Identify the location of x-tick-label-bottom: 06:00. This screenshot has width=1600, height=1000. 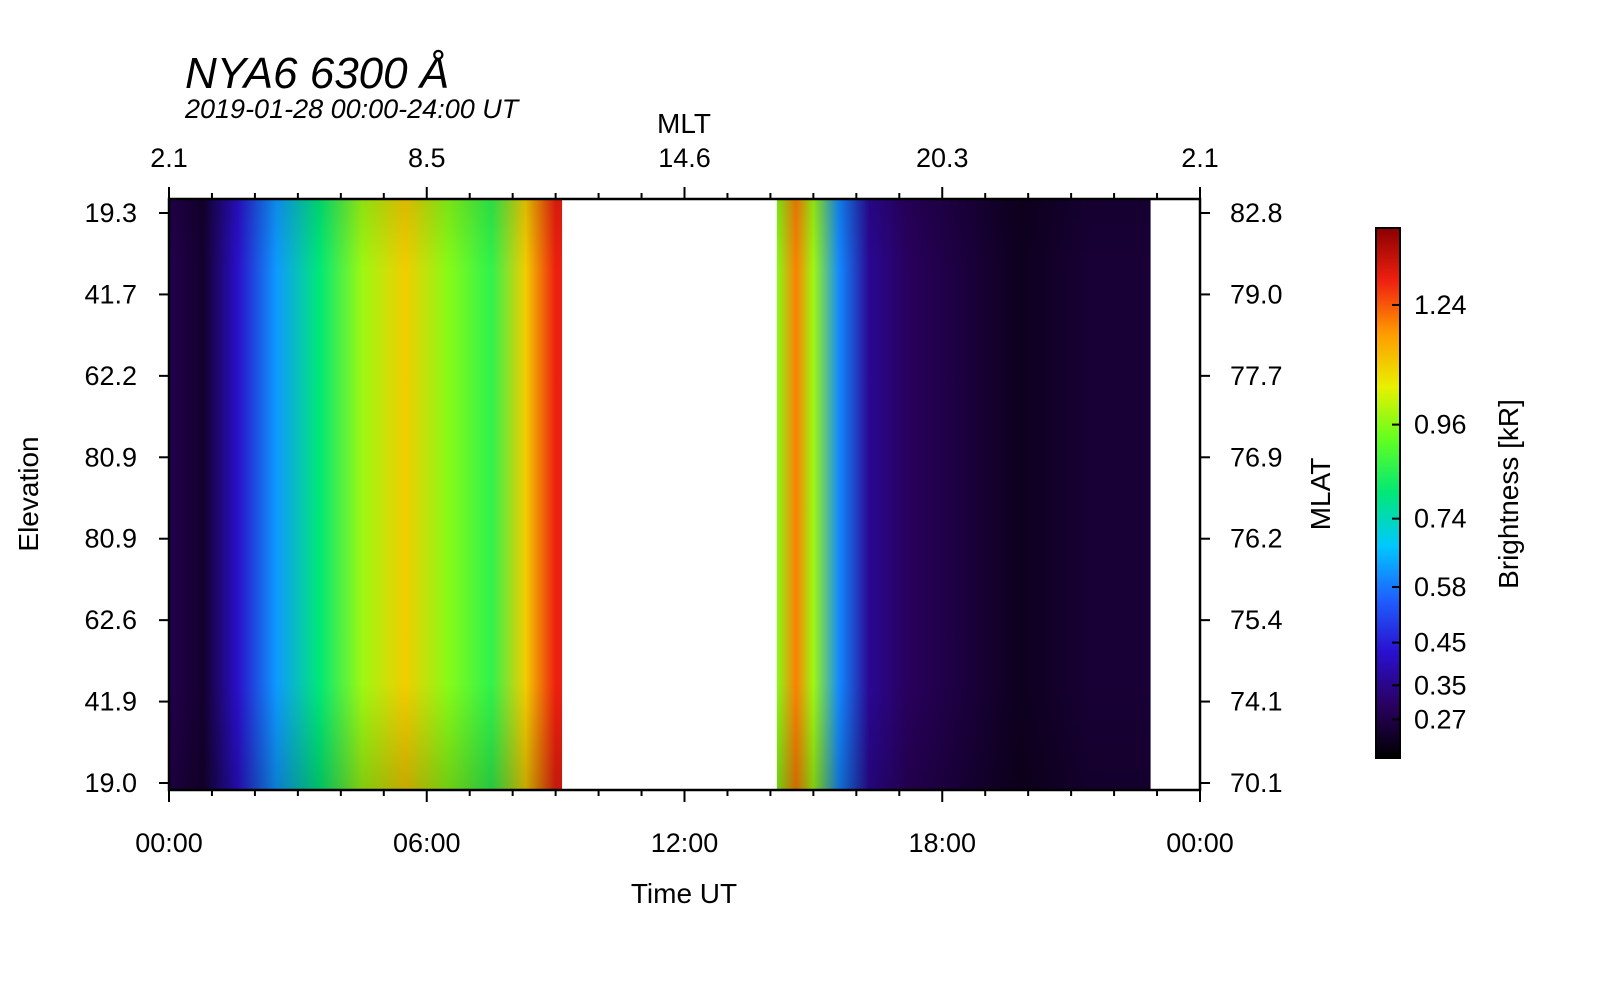
(427, 843).